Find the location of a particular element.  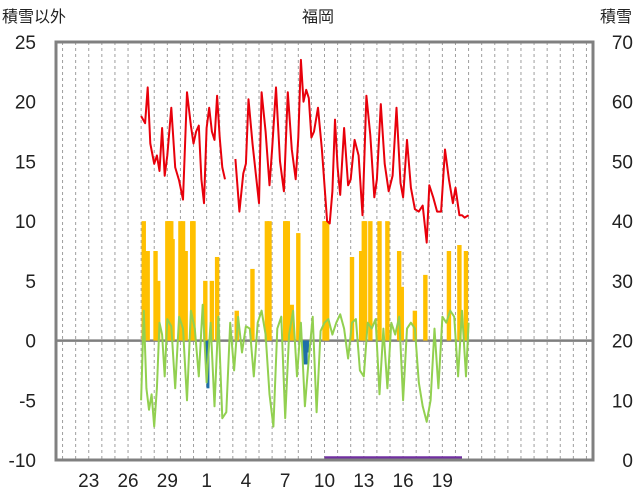

right-y-ticks: 70 60 50 40 30 20 10 0 is located at coordinates (622, 252).